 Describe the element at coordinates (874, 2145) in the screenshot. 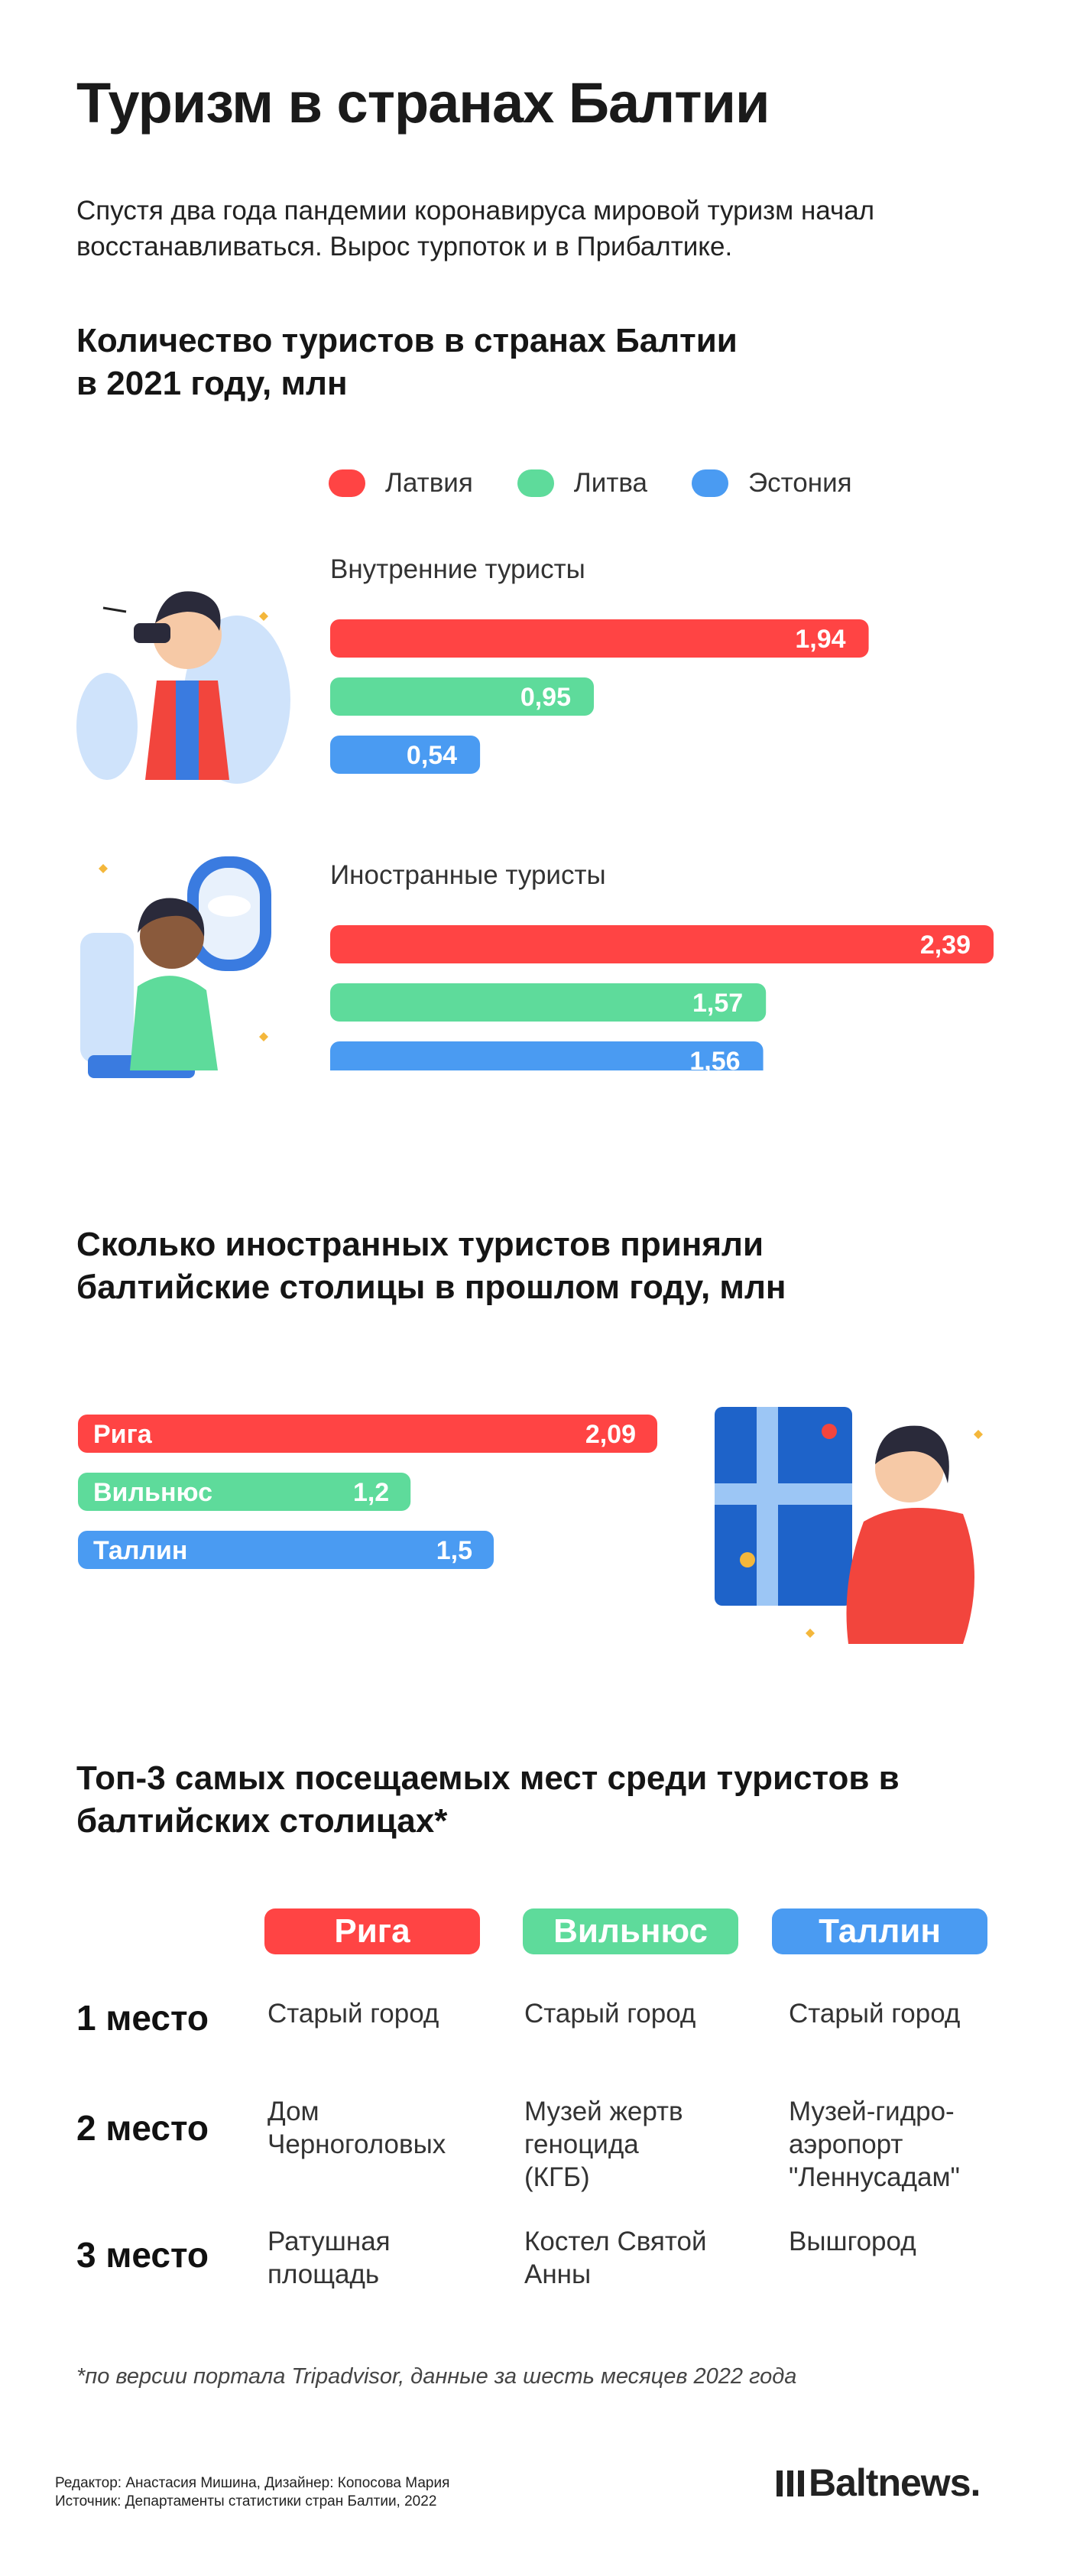

I see `table-cell: Музей-гидро- аэропорт "Леннусадам"` at that location.